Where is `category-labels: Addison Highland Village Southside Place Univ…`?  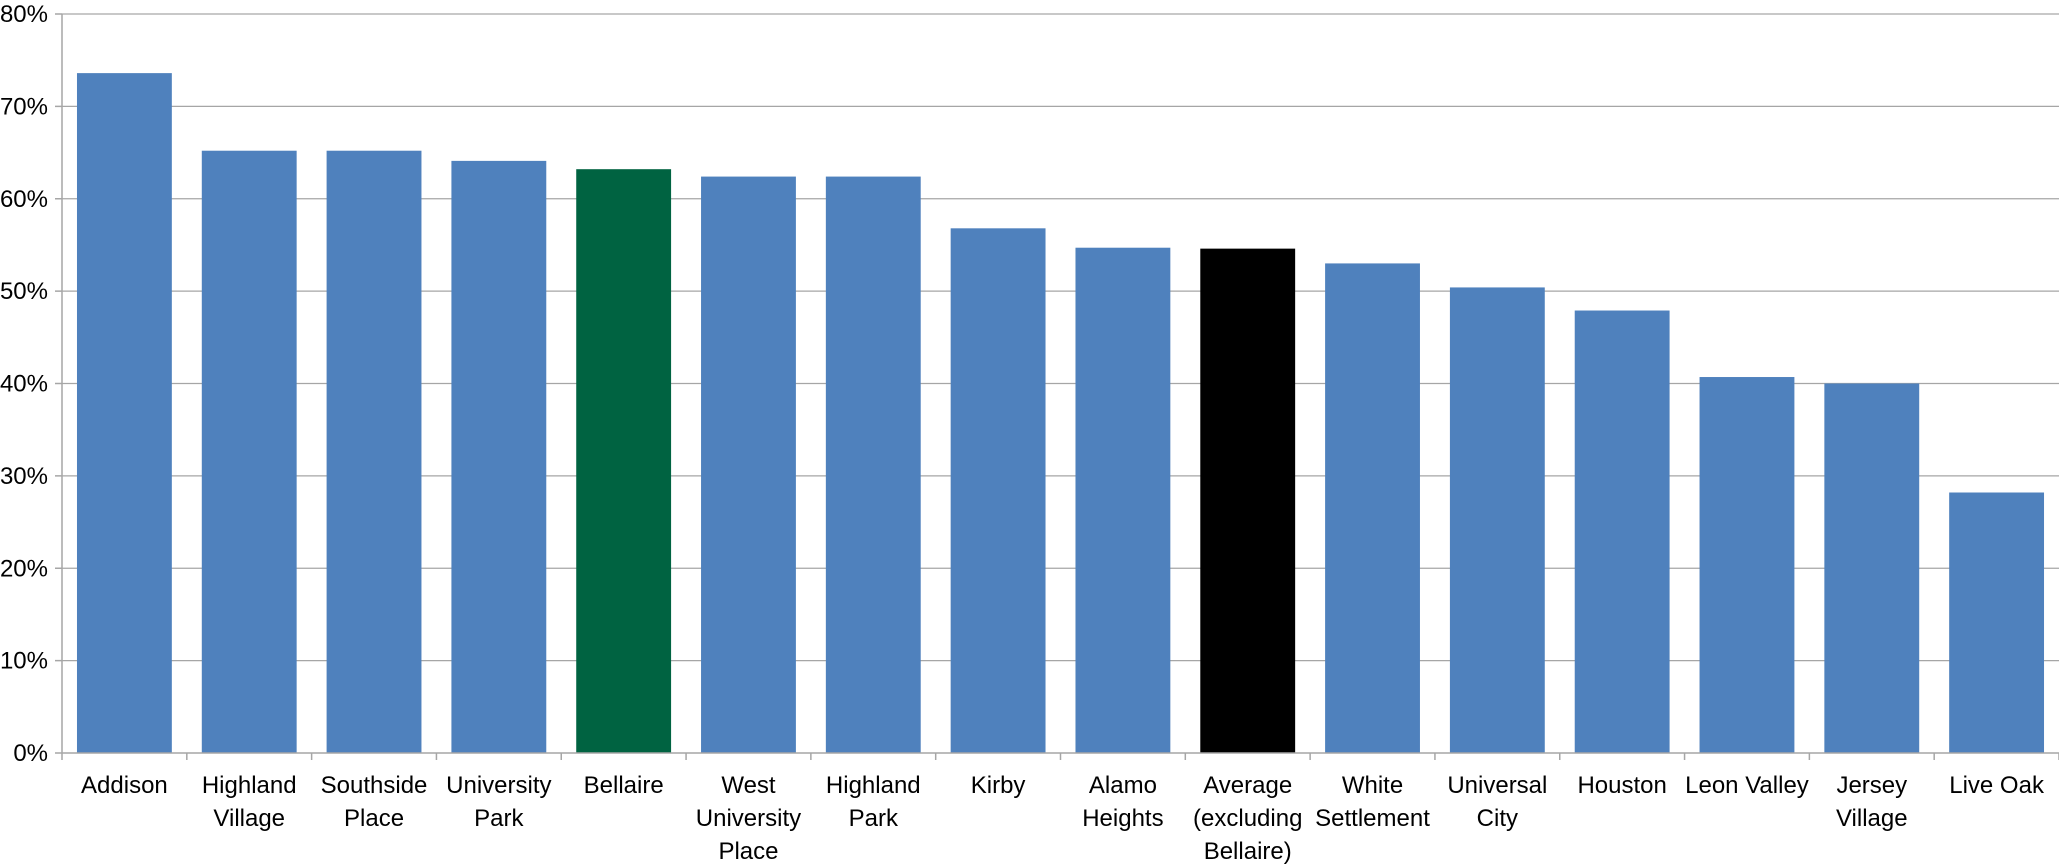
category-labels: Addison Highland Village Southside Place Univ… is located at coordinates (1063, 818).